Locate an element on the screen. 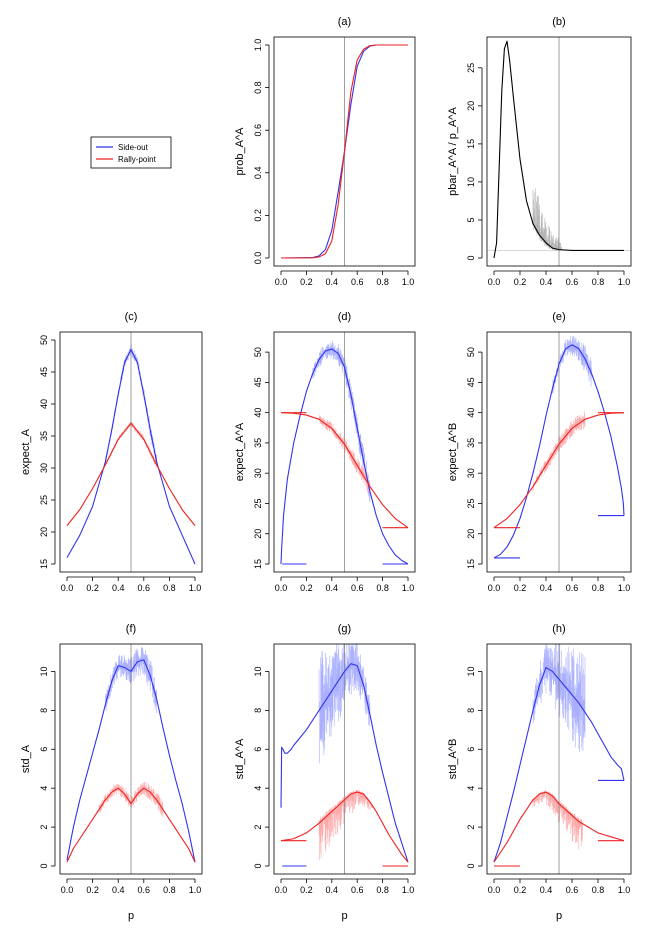 This screenshot has height=934, width=654. panel-g-title: (g) is located at coordinates (344, 629).